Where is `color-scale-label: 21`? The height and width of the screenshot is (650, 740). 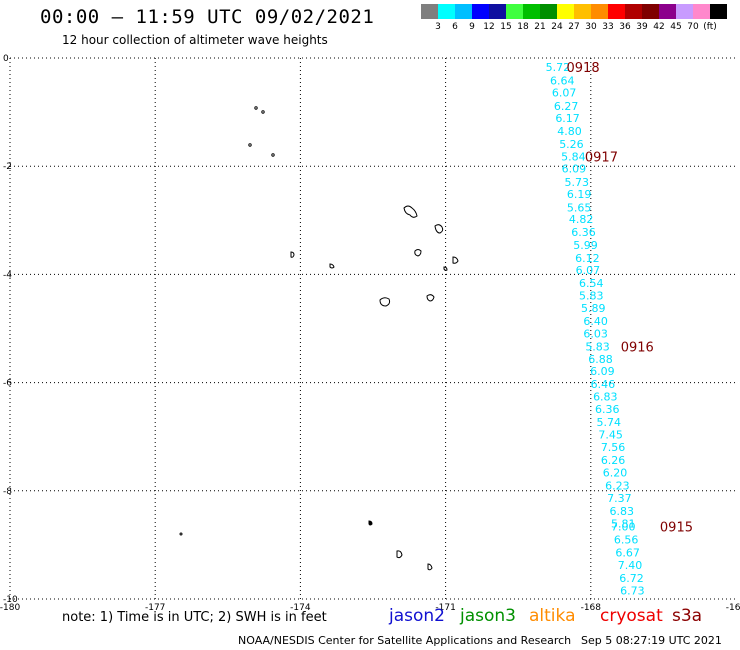
color-scale-label: 21 is located at coordinates (540, 27).